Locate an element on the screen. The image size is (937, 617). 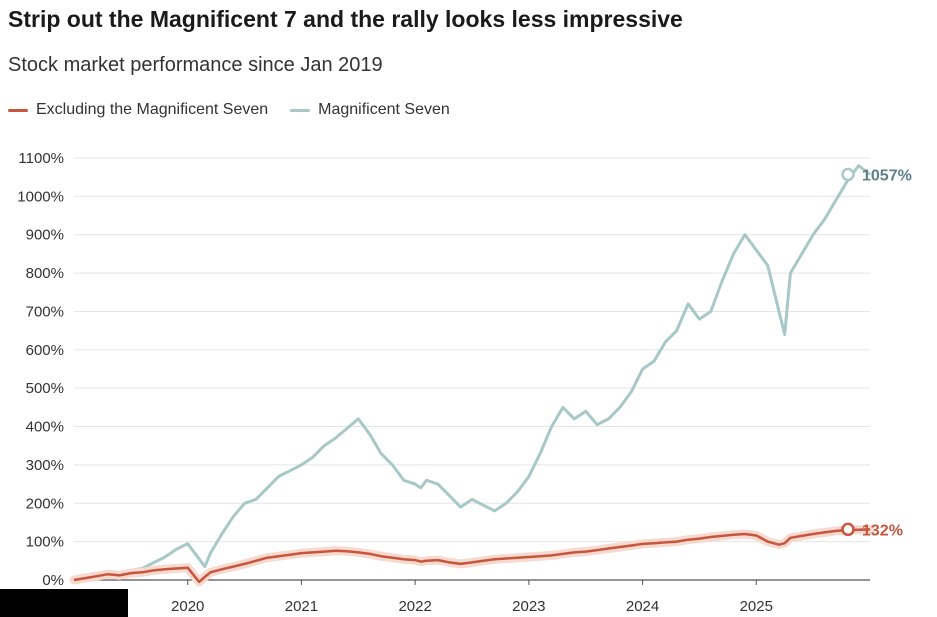
legend-label-excluding: Excluding the Magnificent Seven is located at coordinates (152, 109).